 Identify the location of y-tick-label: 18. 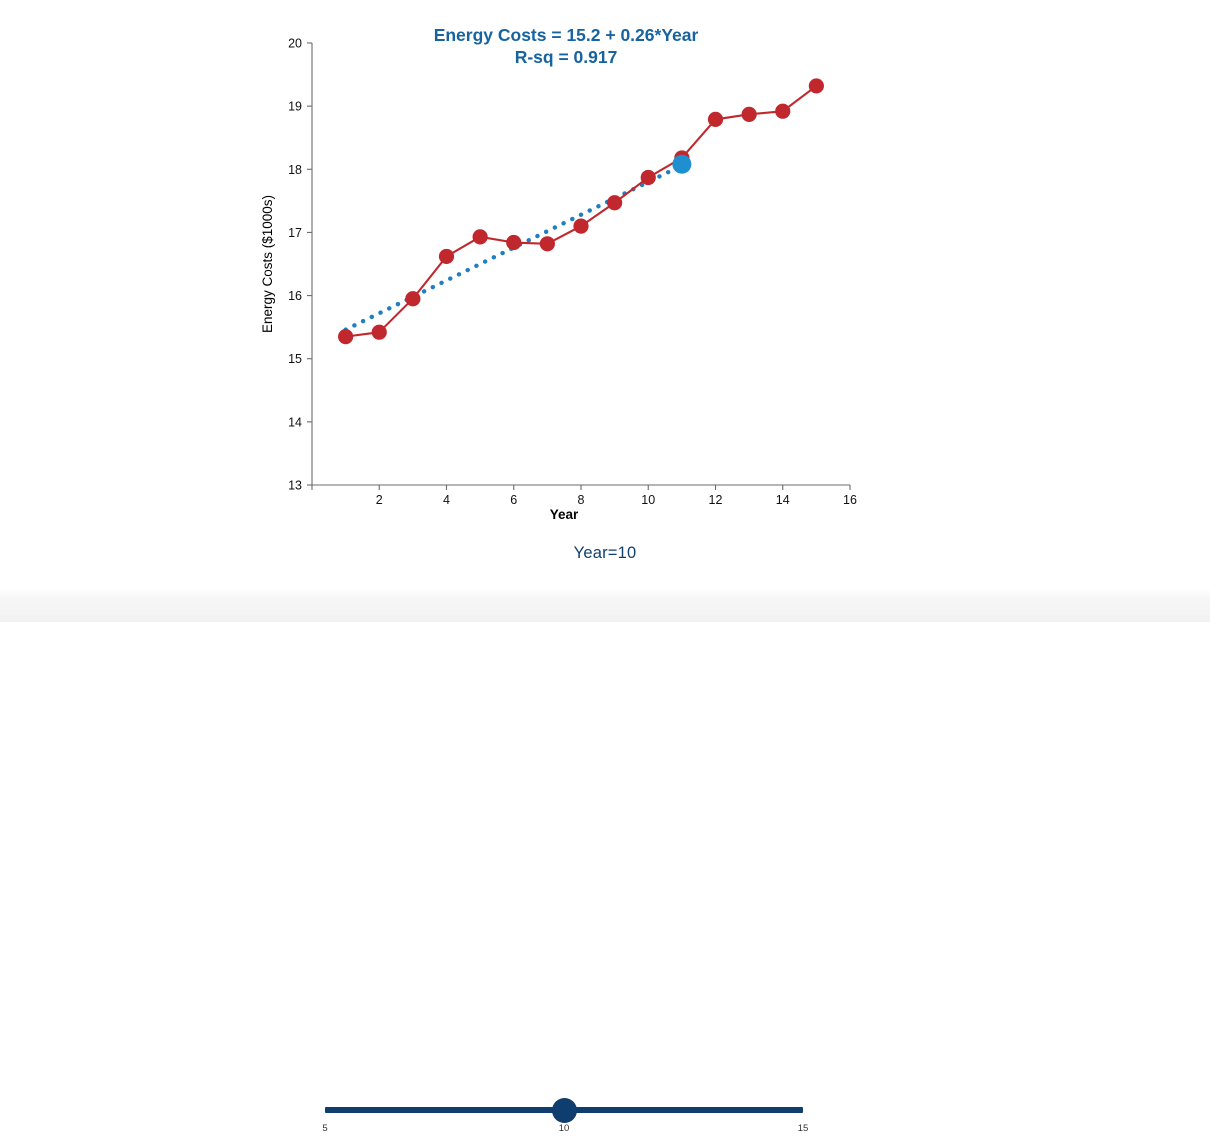
(295, 170).